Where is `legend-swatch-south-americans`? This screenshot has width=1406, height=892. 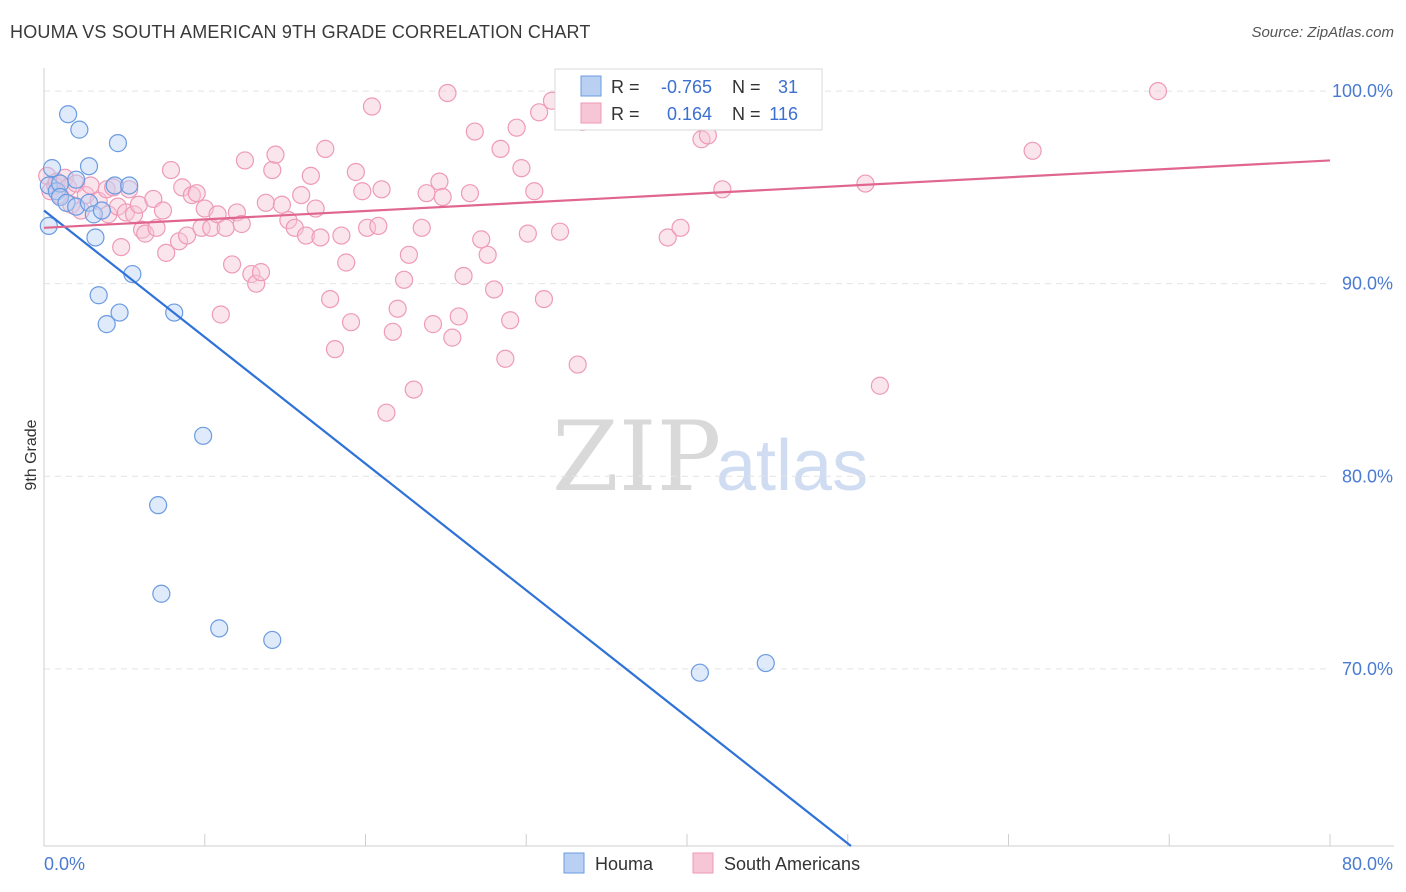
legend-swatch-south-americans is located at coordinates (703, 863).